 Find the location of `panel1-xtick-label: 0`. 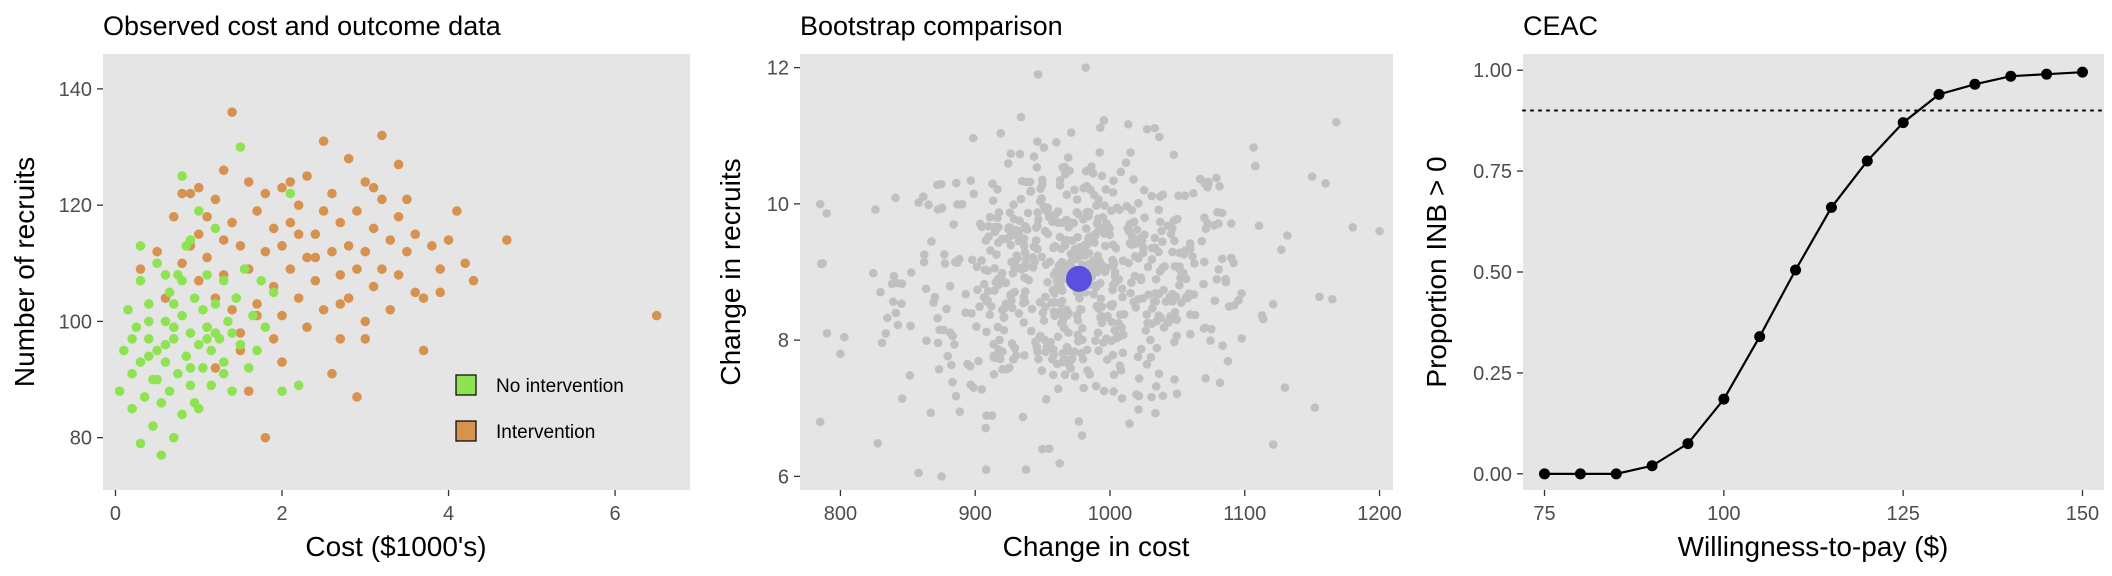

panel1-xtick-label: 0 is located at coordinates (115, 514).